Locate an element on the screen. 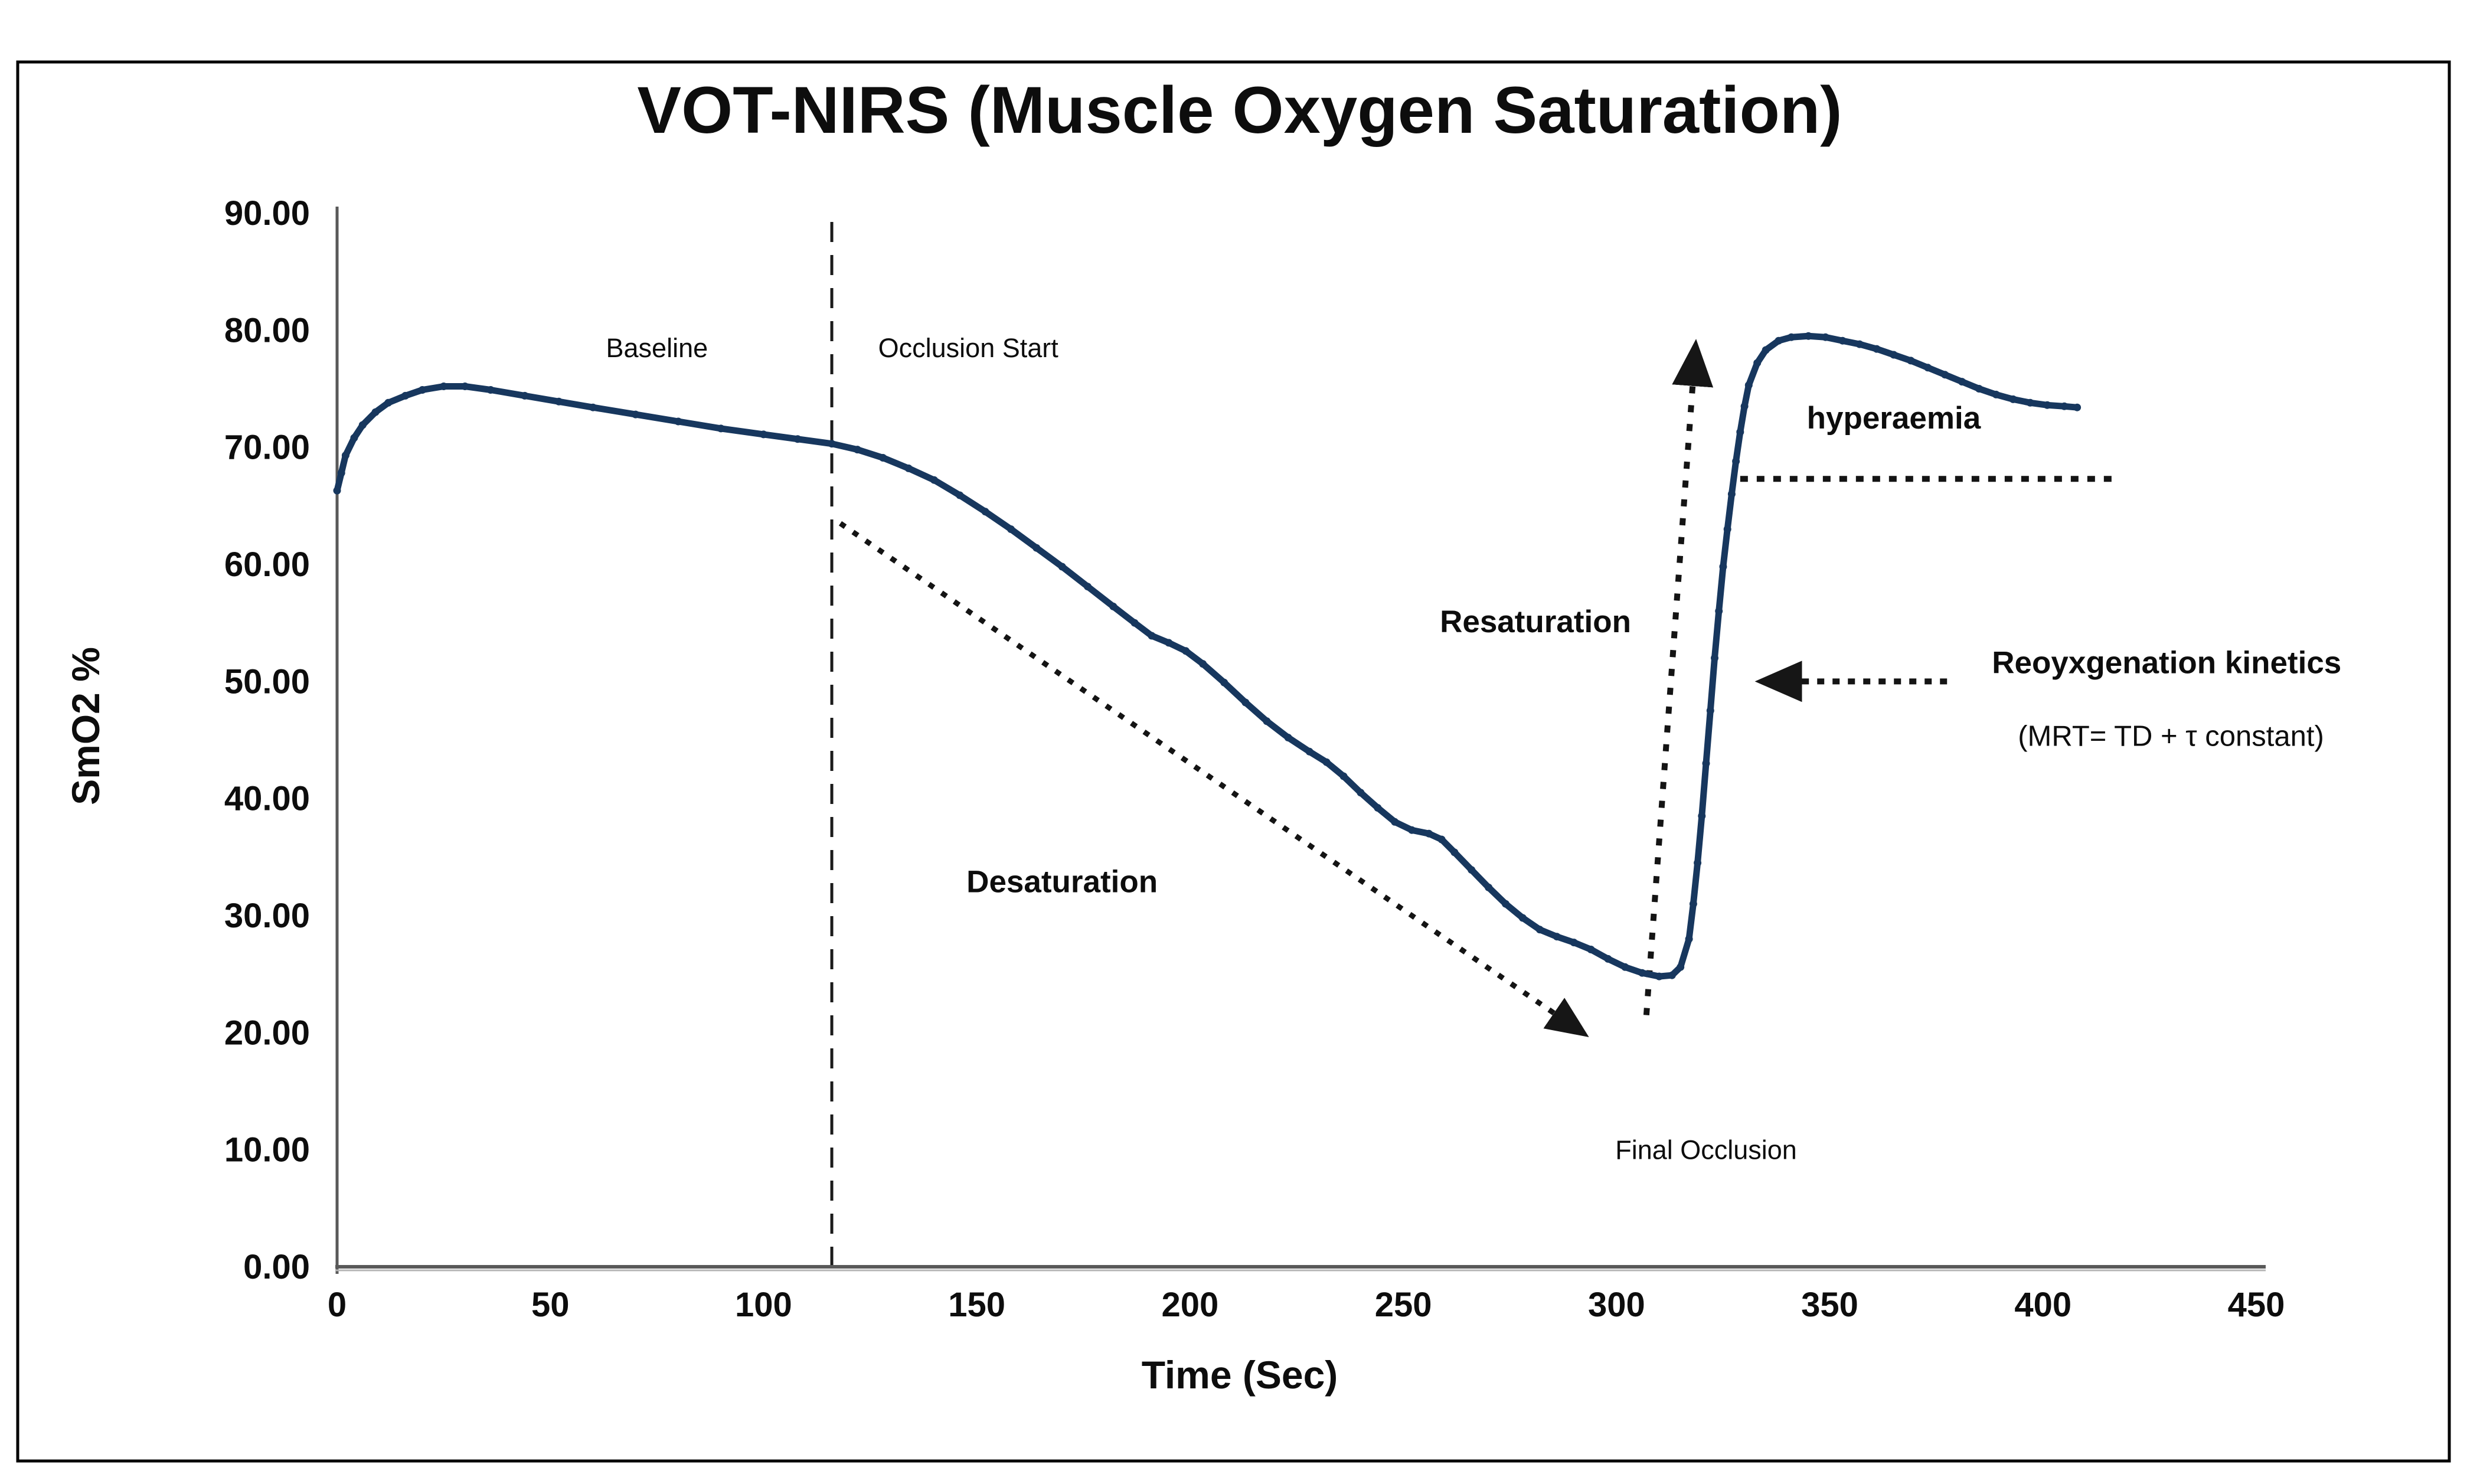 The image size is (2467, 1484). y-tick-label: 30.00 is located at coordinates (267, 916).